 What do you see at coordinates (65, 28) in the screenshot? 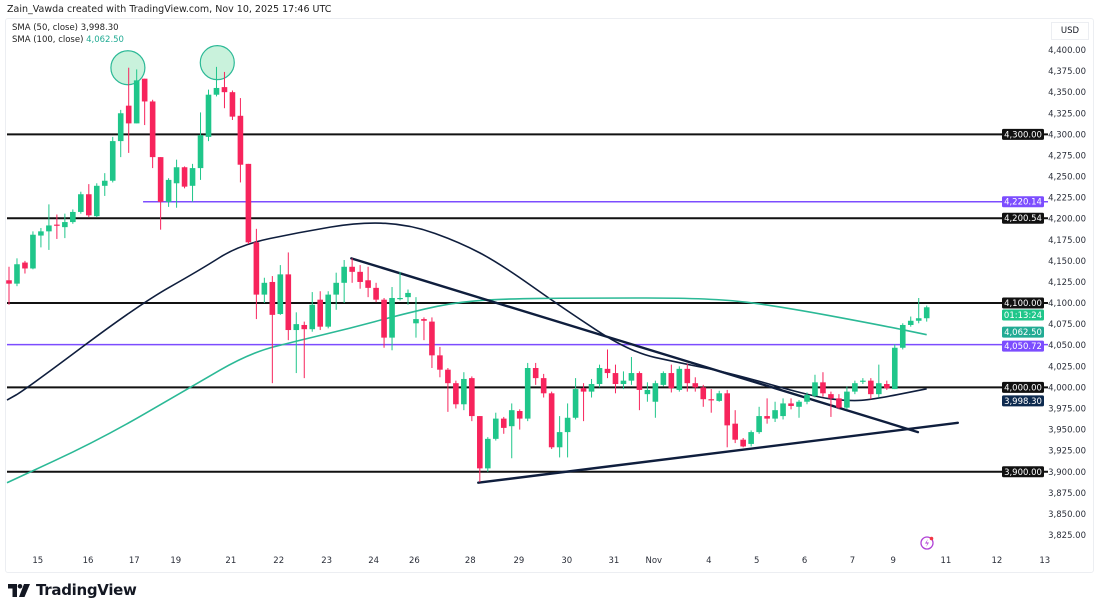
I see `legend-sma50: SMA (50, close) 3,998.30` at bounding box center [65, 28].